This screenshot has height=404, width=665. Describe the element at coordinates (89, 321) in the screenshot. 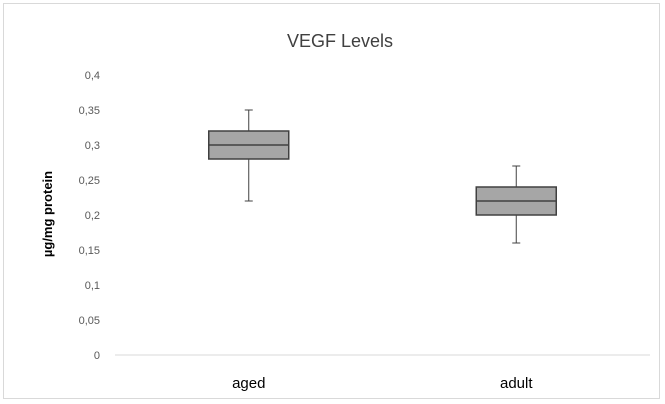

I see `y-tick-label: 0,05` at that location.